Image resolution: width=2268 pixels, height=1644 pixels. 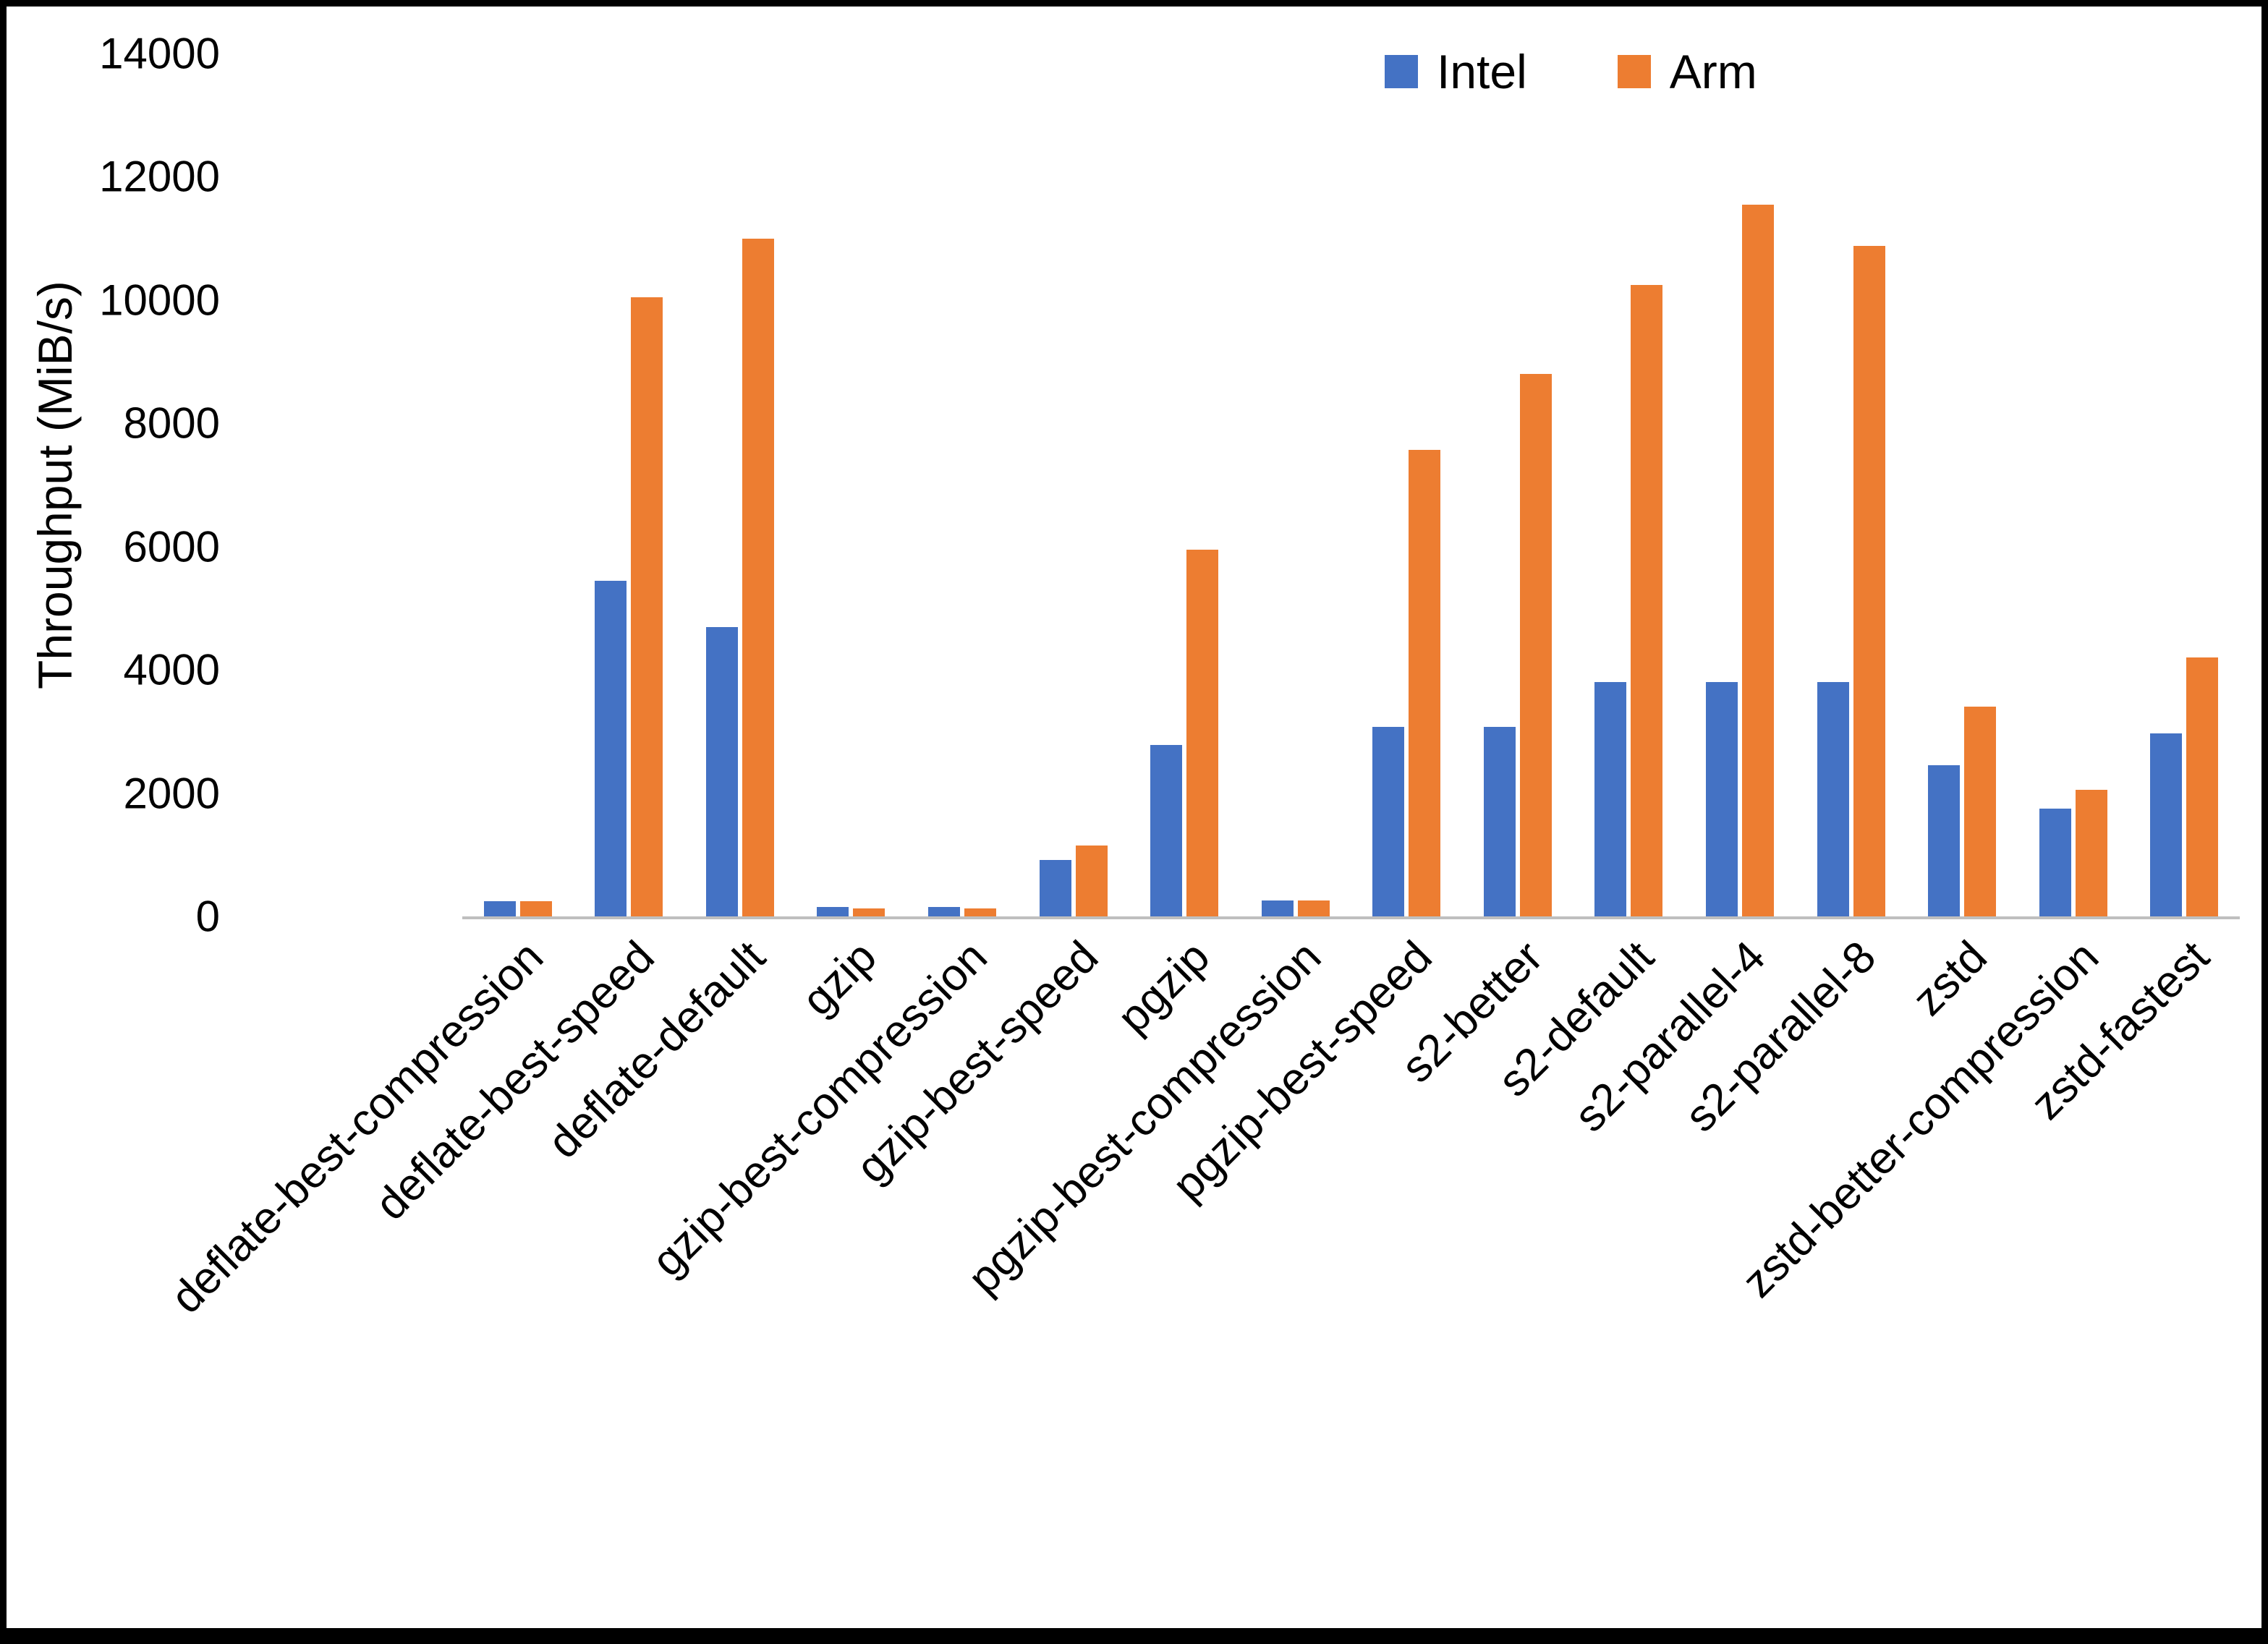 I want to click on legend-swatch-intel, so click(x=1401, y=71).